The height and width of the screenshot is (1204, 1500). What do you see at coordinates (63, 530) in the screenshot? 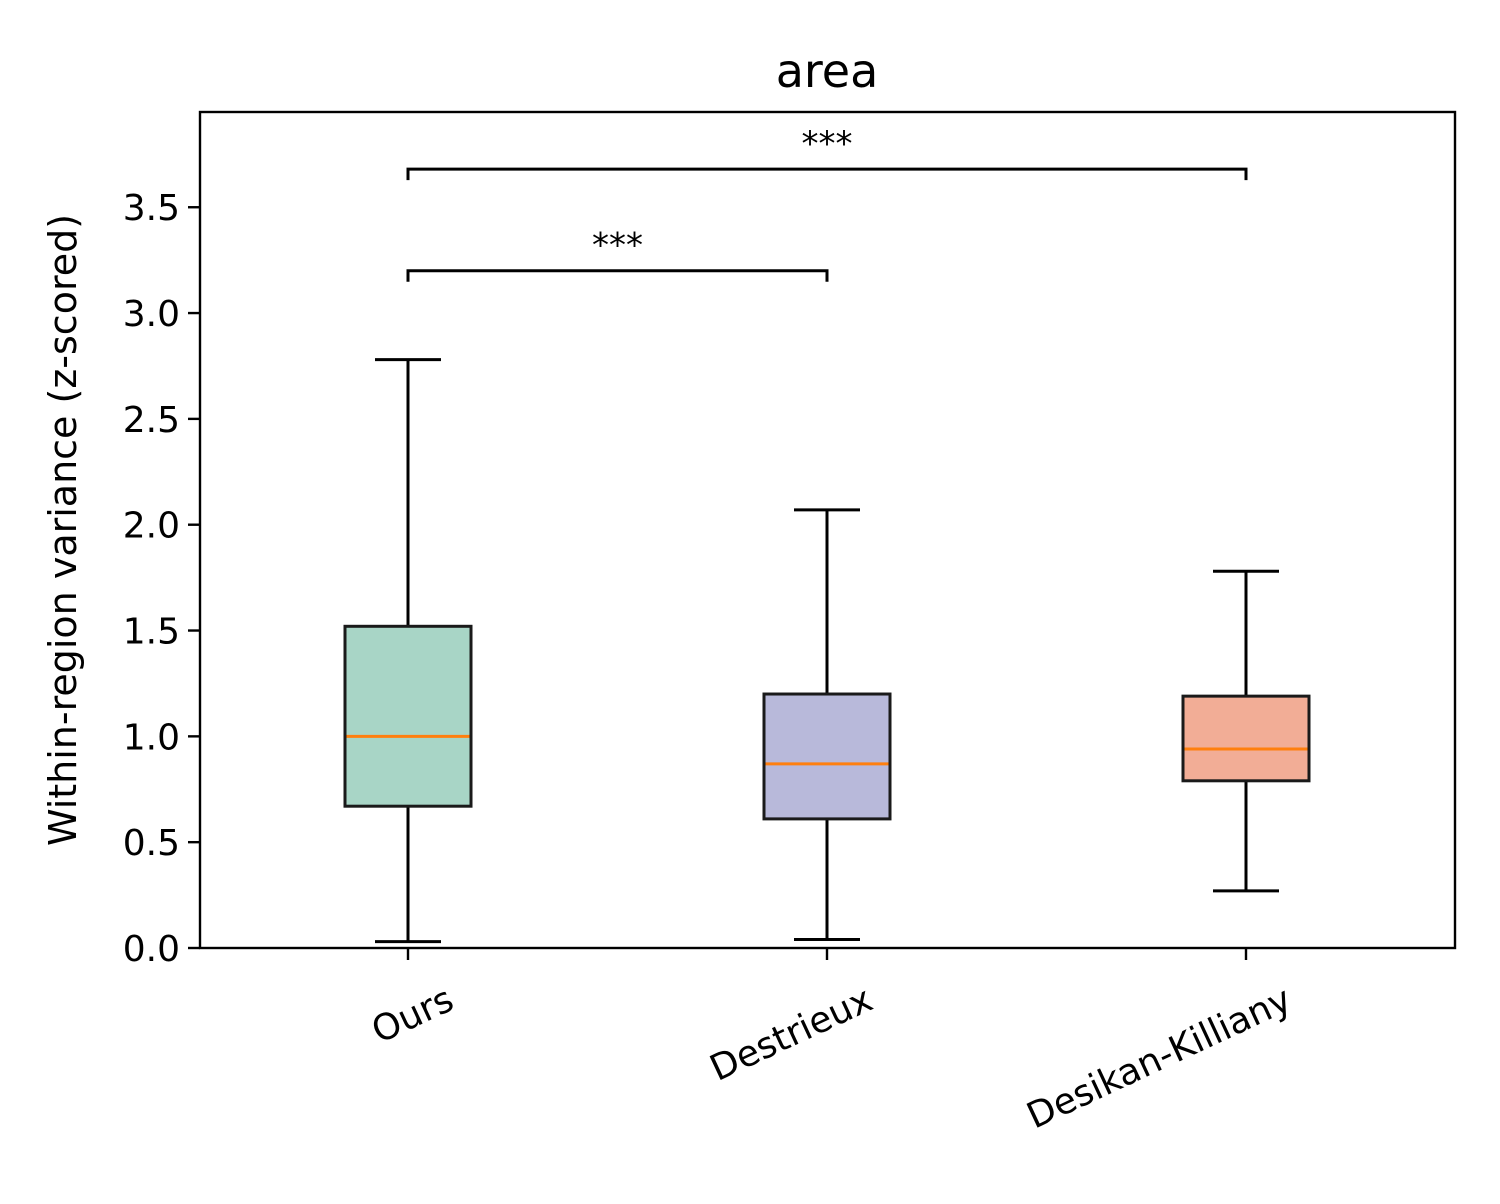
I see `y-axis-label: Within-region variance (z-scored)` at bounding box center [63, 530].